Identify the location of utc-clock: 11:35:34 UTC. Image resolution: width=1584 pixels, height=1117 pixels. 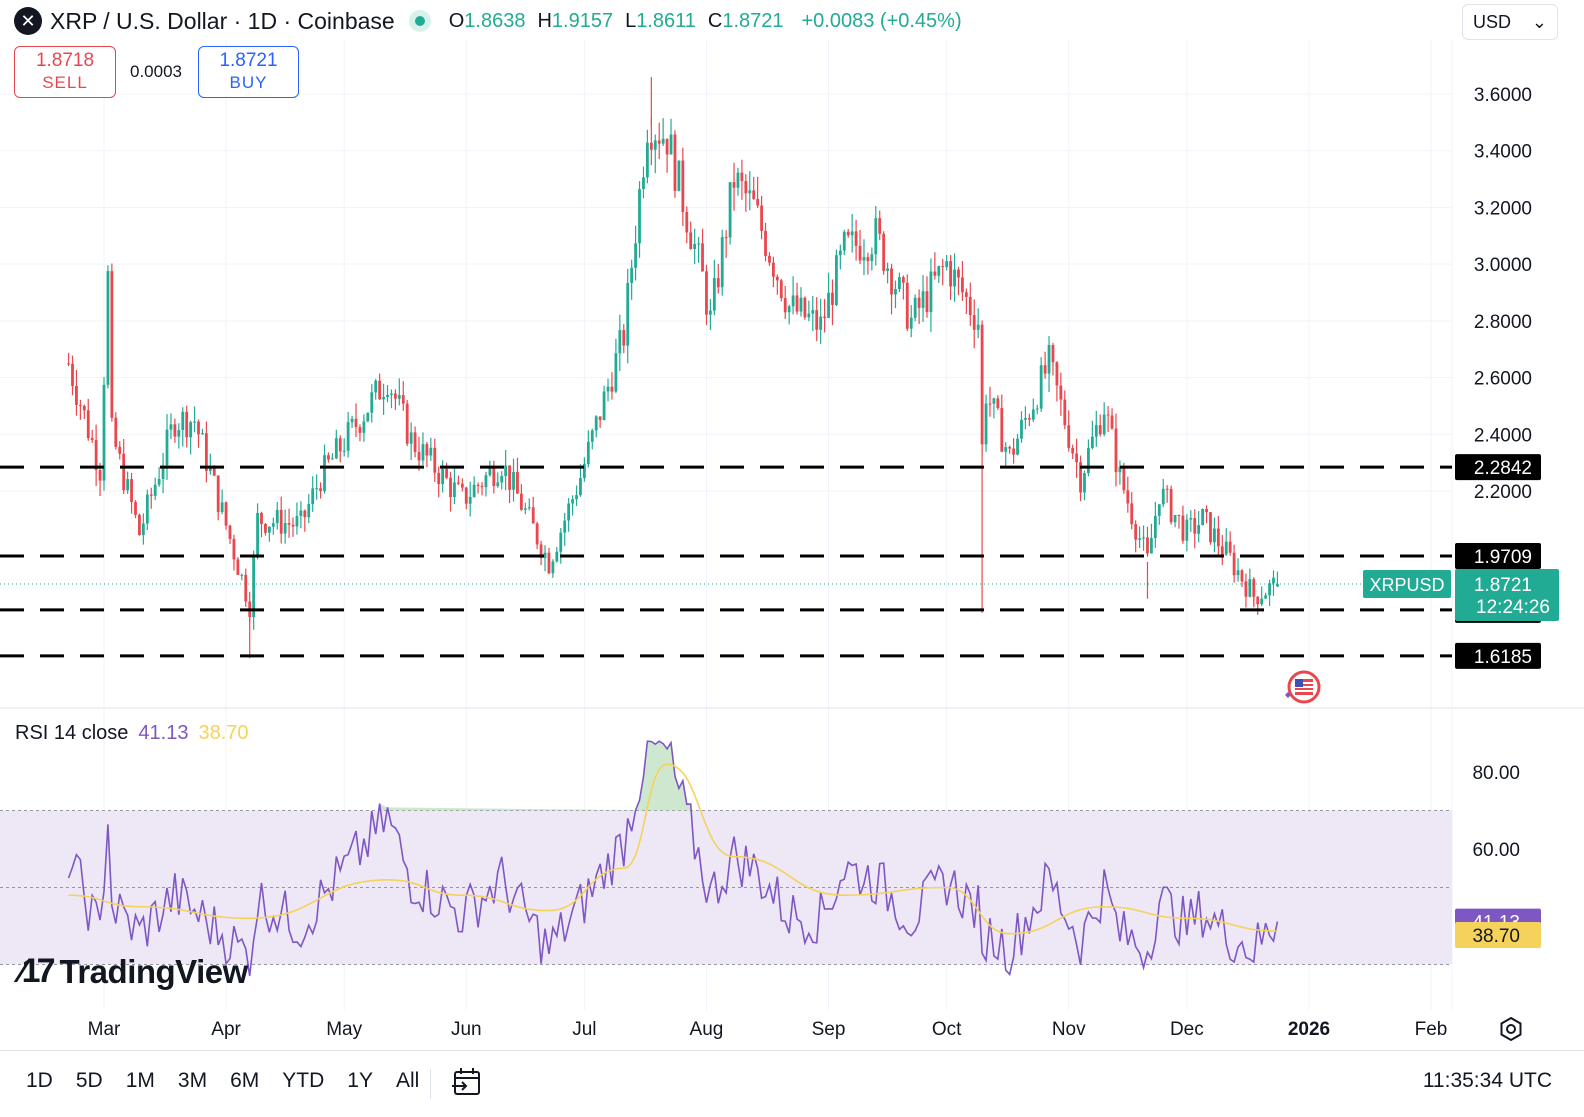
(1487, 1080).